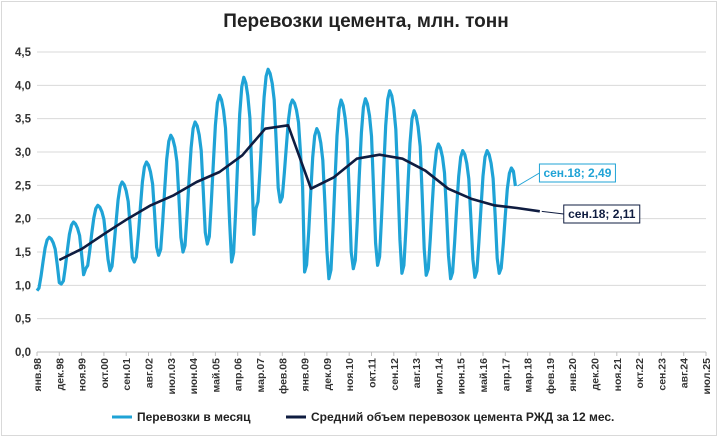  Describe the element at coordinates (529, 375) in the screenshot. I see `x-tick-label: мар.18` at that location.